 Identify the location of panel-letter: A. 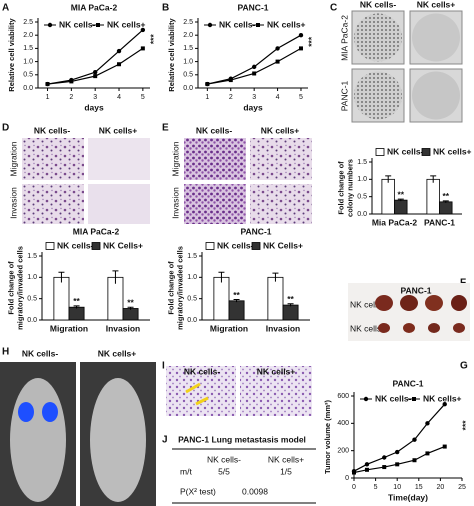
(5, 8).